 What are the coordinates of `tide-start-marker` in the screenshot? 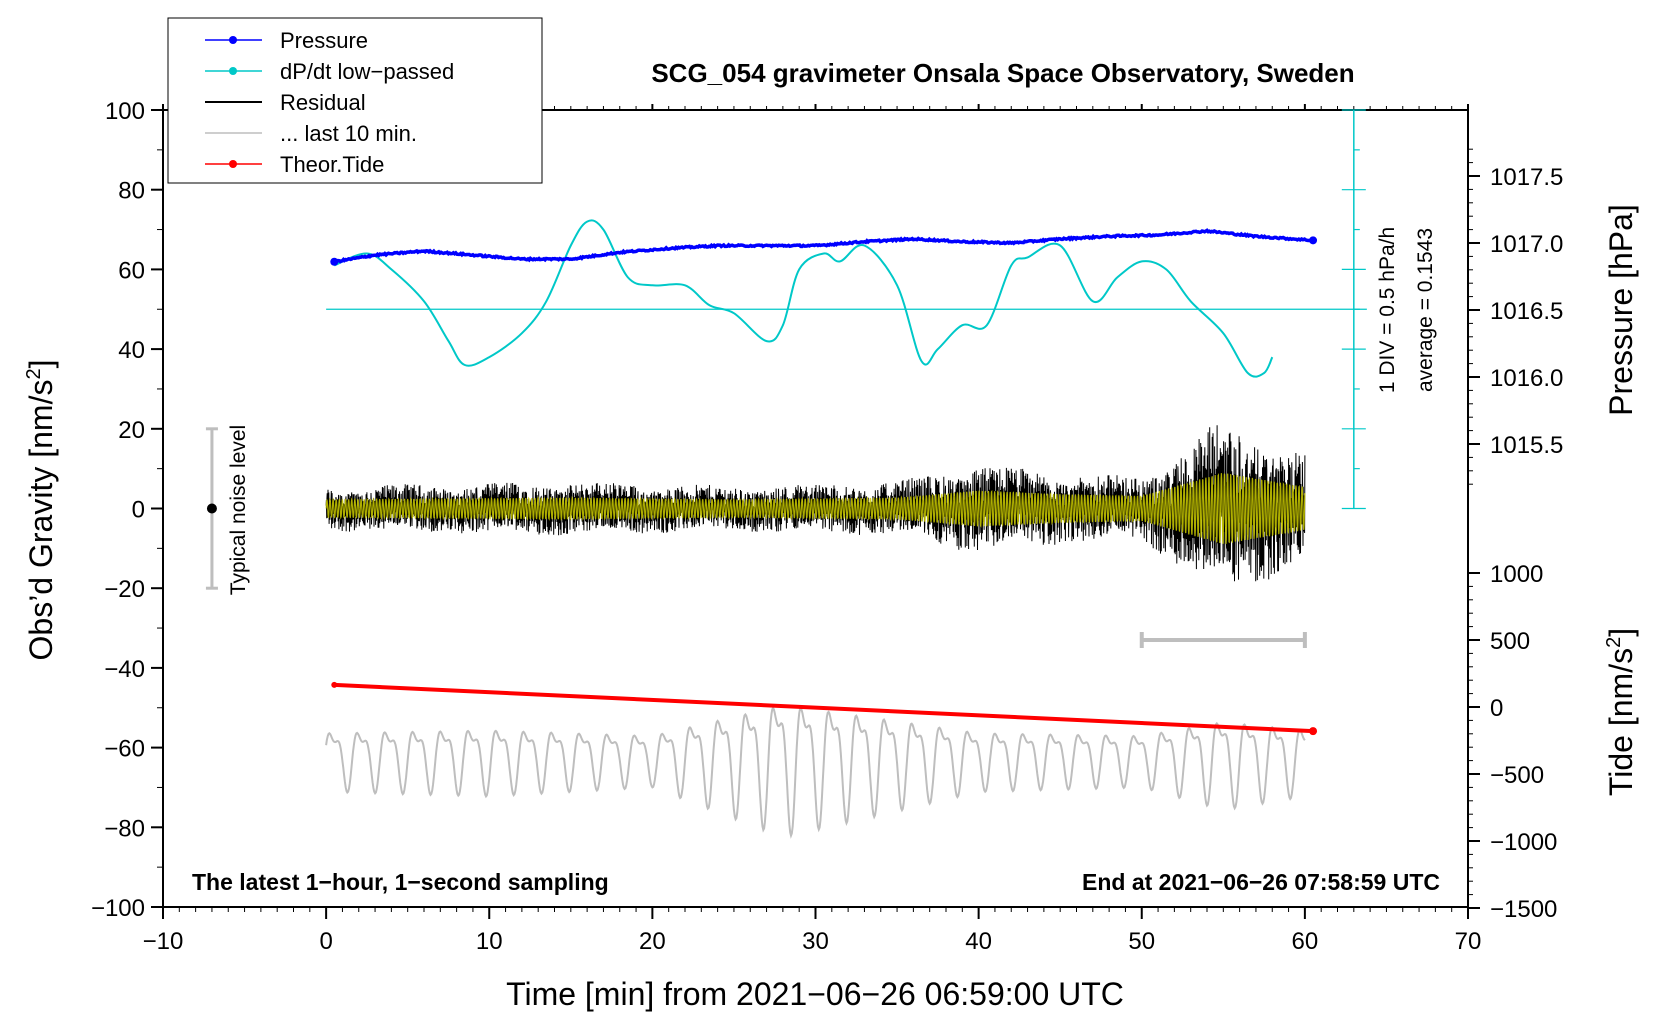 It's located at (334, 684).